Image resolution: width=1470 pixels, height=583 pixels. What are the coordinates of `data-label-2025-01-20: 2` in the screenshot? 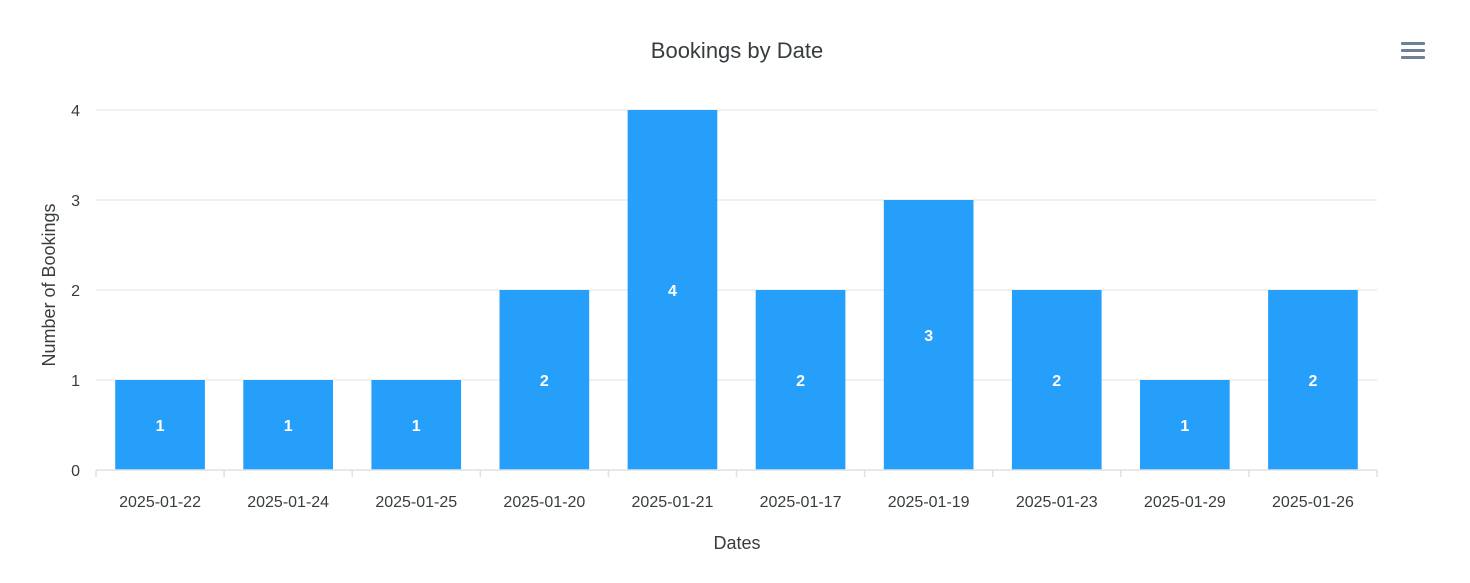 It's located at (544, 381).